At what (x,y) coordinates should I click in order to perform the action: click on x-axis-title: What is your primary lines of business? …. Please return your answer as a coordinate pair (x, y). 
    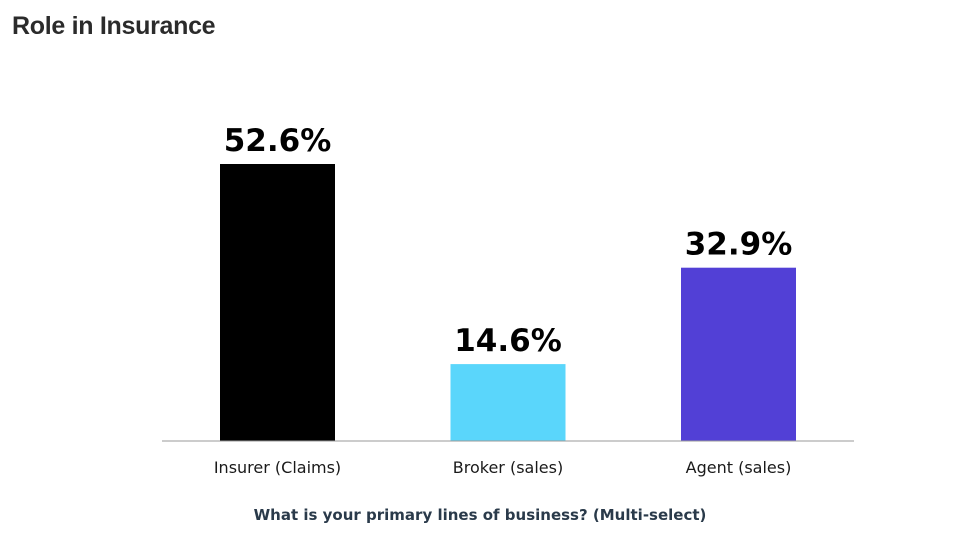
    Looking at the image, I should click on (480, 515).